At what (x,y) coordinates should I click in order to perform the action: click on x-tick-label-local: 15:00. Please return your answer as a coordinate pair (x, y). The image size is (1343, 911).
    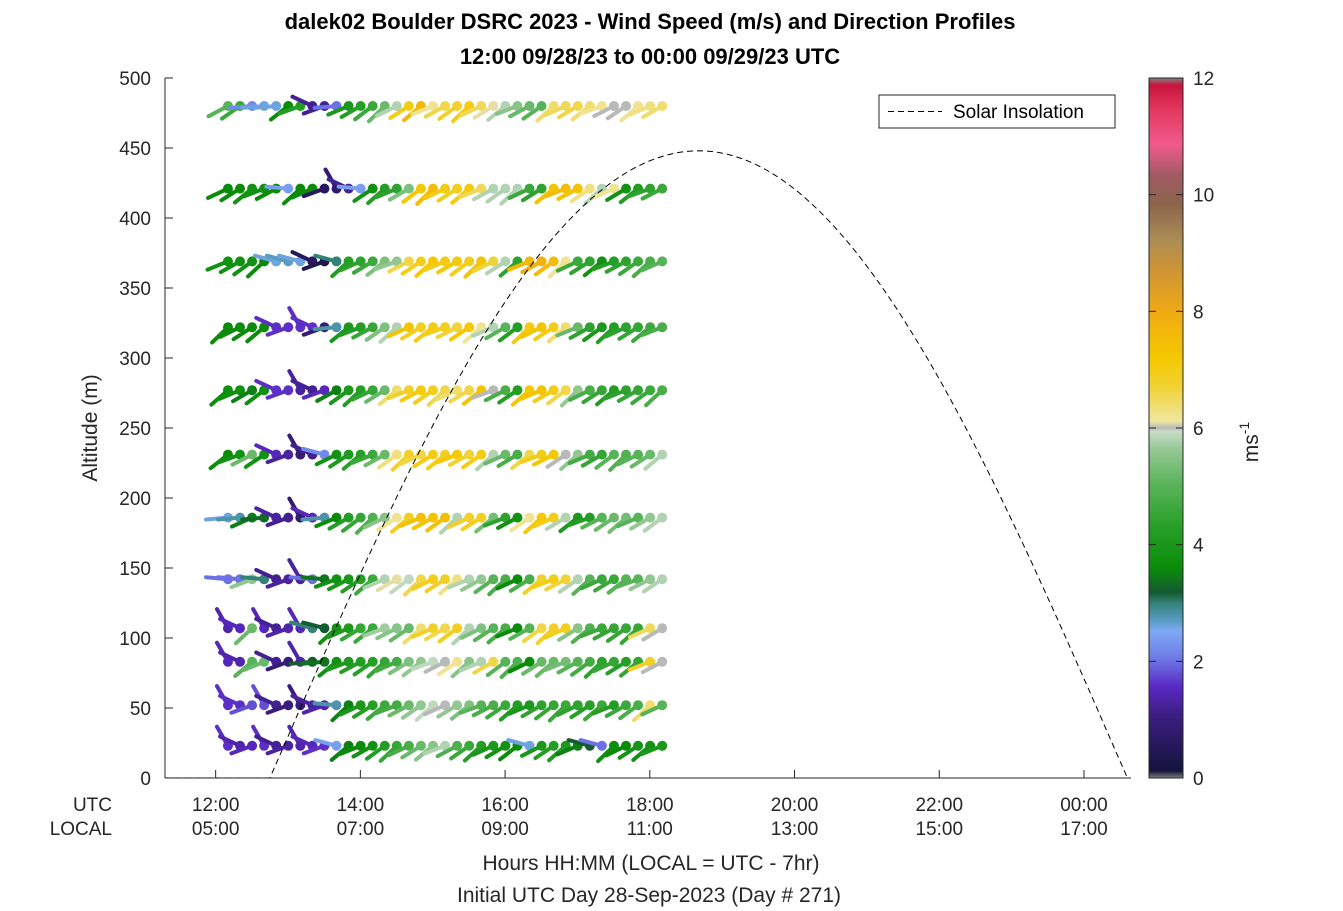
    Looking at the image, I should click on (939, 829).